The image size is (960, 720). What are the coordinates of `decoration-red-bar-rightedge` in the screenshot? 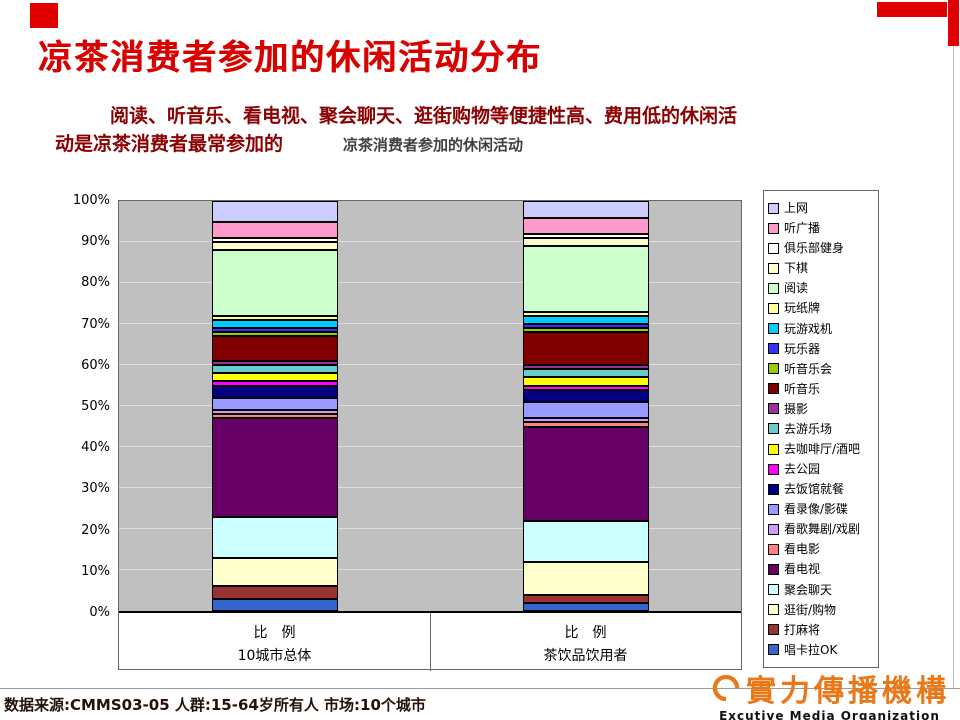 It's located at (953, 23).